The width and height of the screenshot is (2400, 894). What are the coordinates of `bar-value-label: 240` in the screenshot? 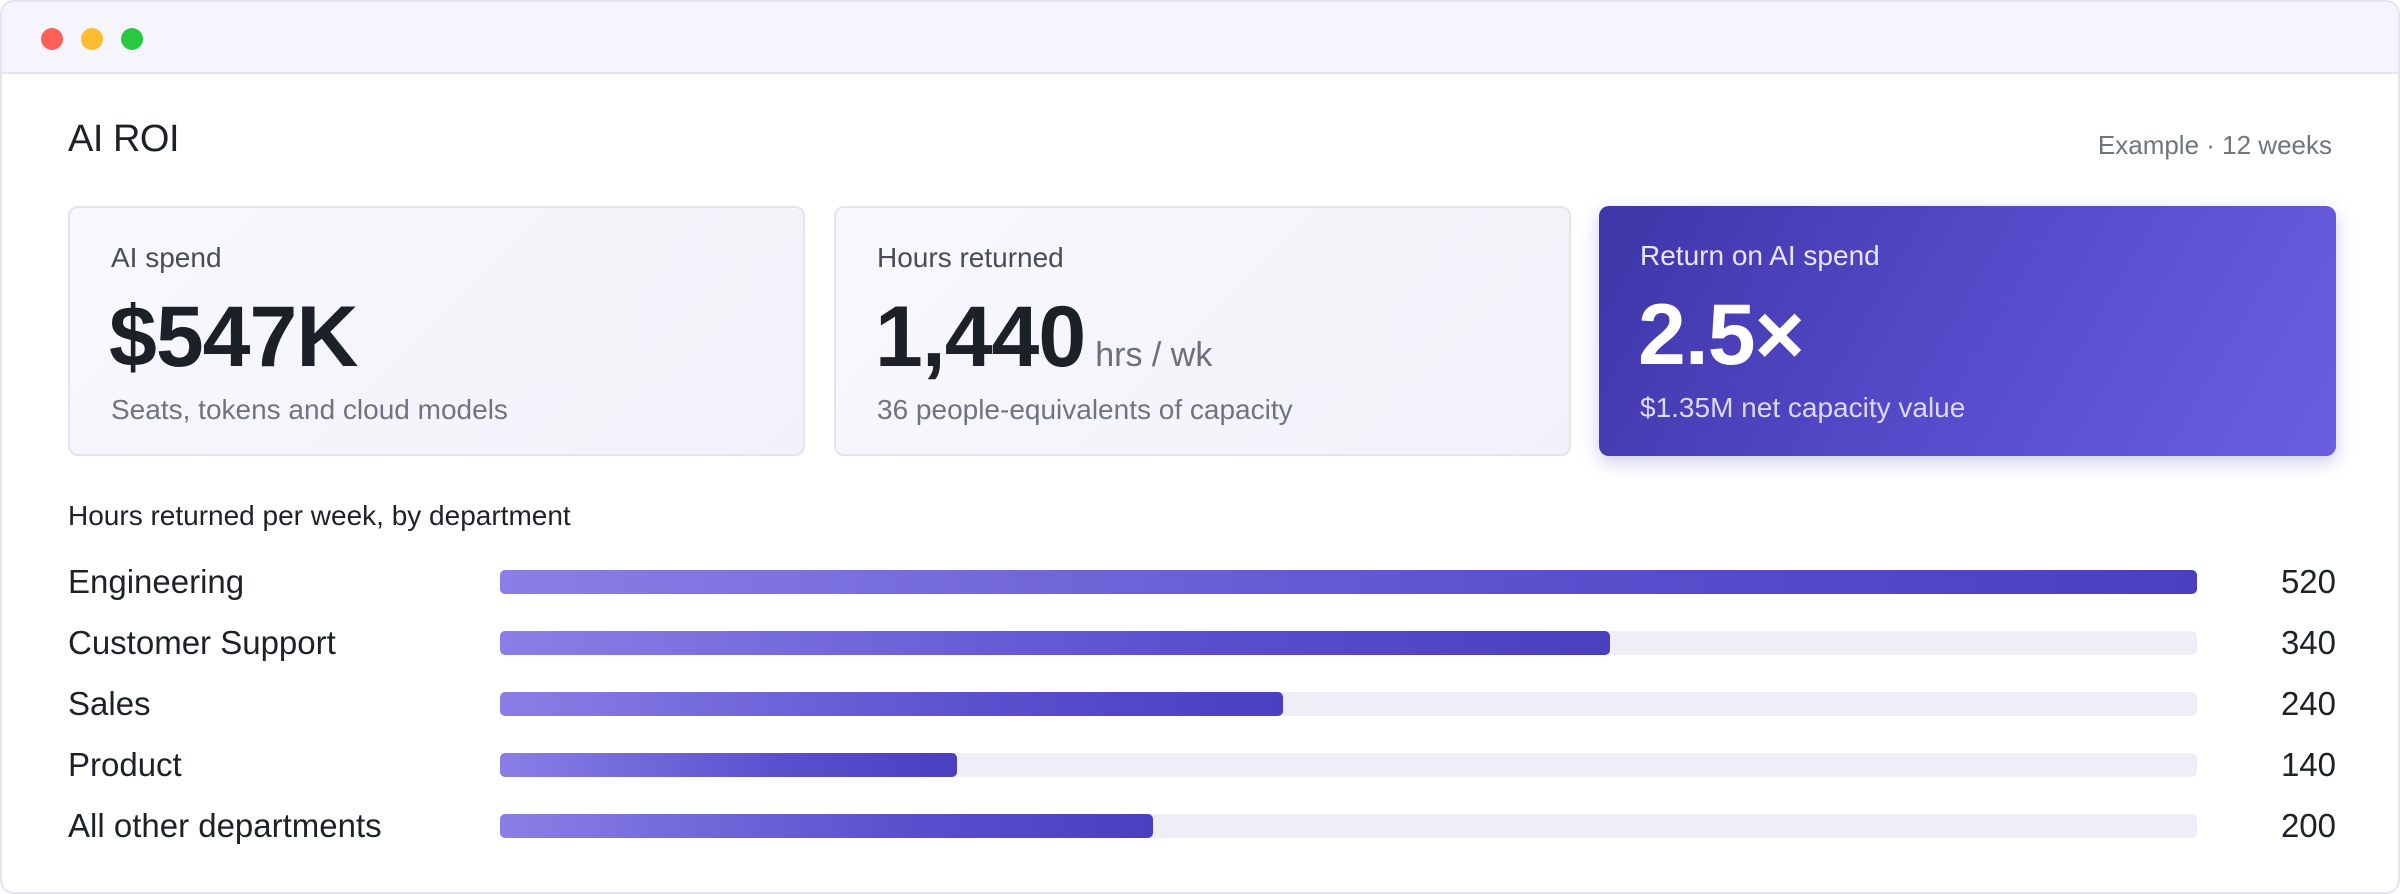 It's located at (2308, 703).